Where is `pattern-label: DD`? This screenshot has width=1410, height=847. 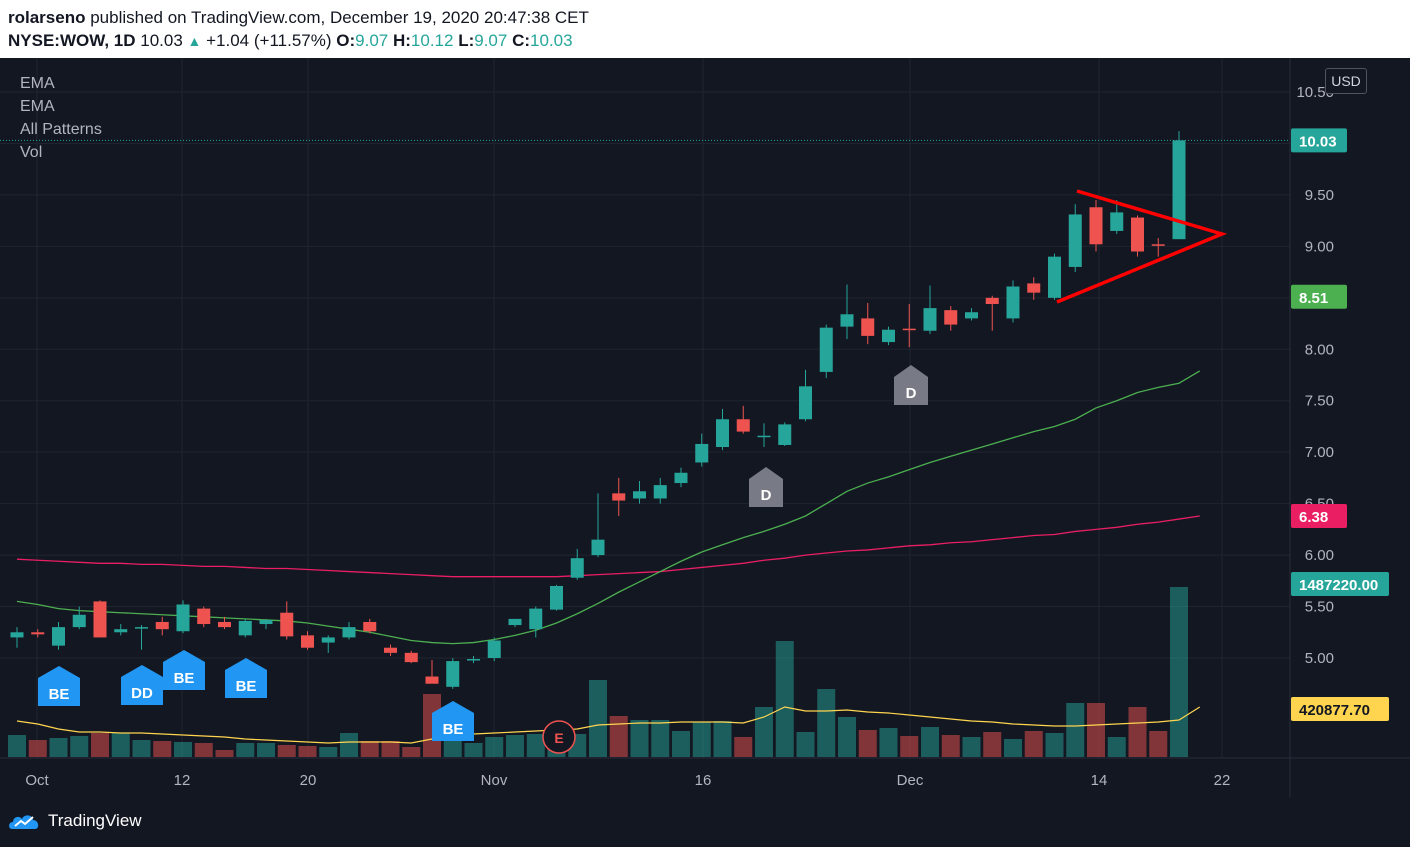
pattern-label: DD is located at coordinates (142, 693).